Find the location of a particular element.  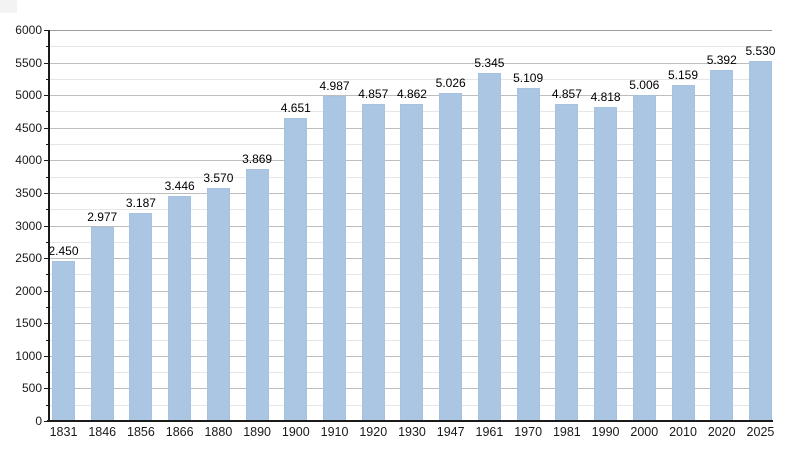

y-axis-line is located at coordinates (49, 226).